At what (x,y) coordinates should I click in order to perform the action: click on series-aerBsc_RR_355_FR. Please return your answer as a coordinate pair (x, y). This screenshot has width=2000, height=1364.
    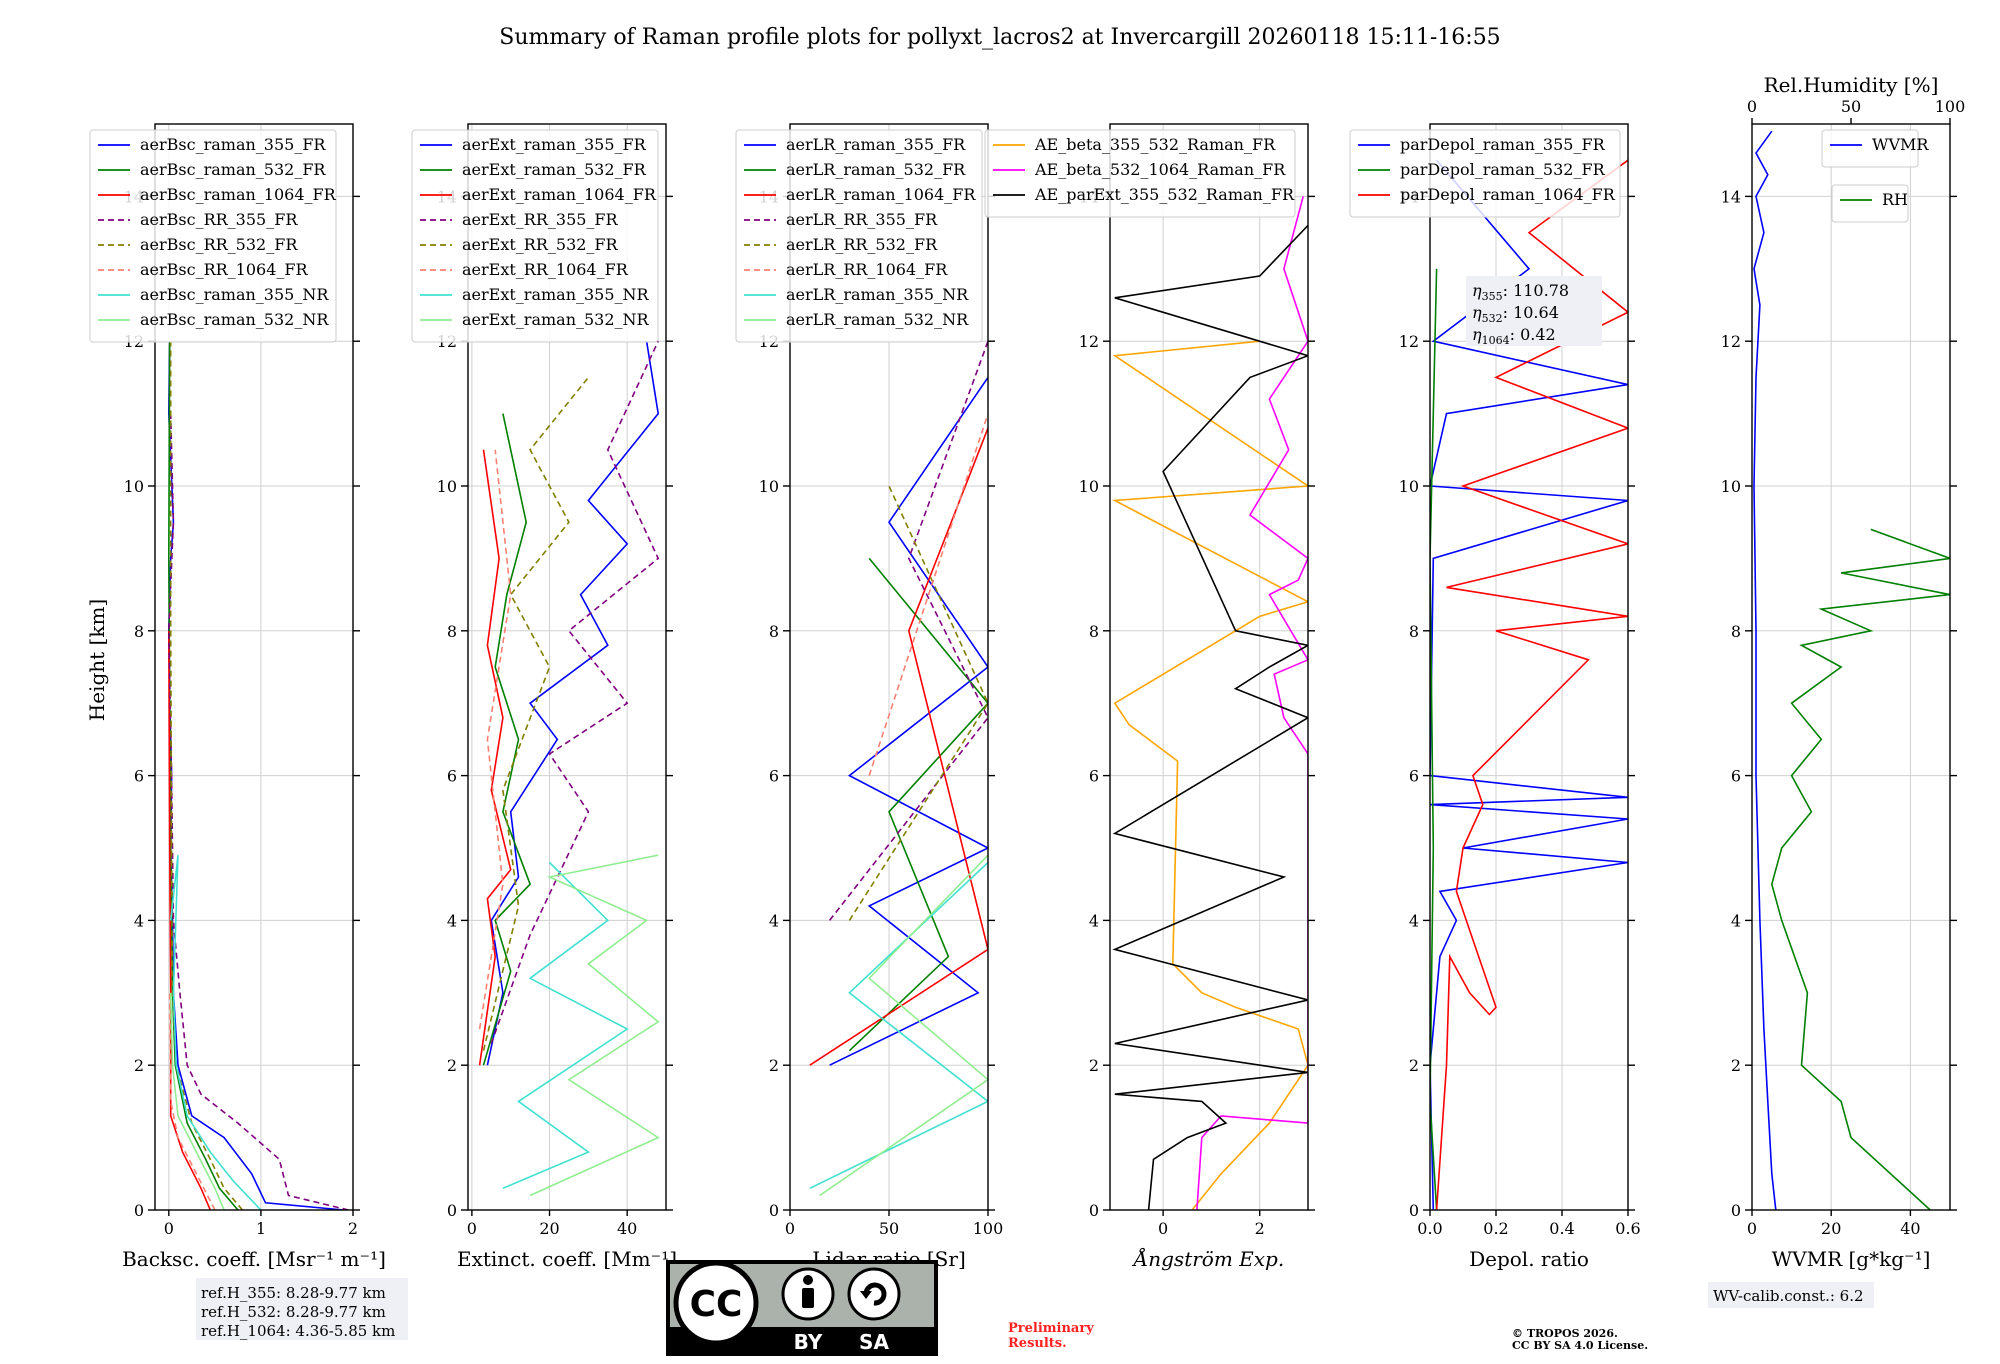
    Looking at the image, I should click on (258, 811).